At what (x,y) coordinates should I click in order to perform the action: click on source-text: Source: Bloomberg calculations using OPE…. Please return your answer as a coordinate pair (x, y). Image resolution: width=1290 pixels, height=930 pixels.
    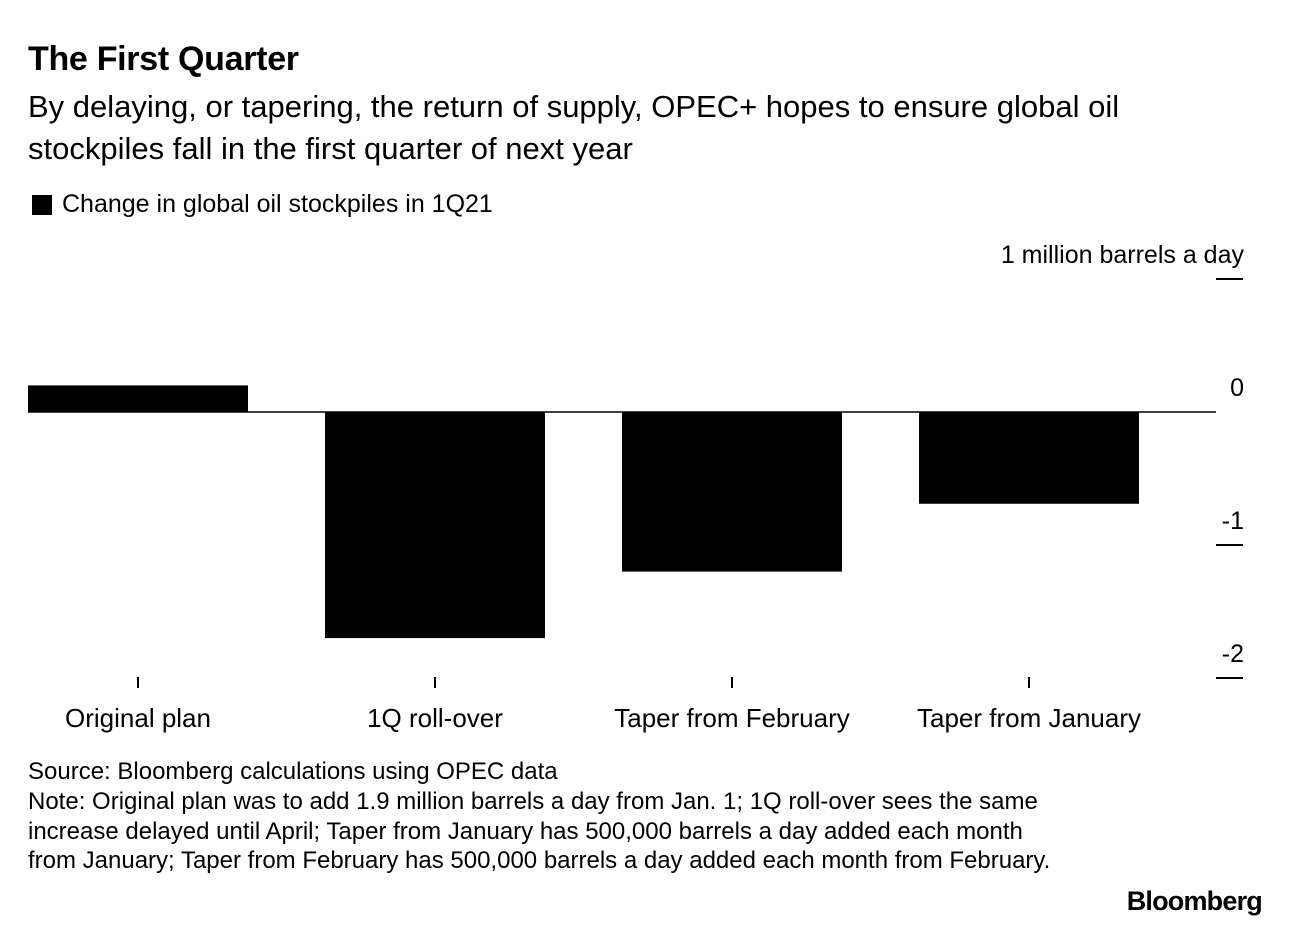
    Looking at the image, I should click on (293, 771).